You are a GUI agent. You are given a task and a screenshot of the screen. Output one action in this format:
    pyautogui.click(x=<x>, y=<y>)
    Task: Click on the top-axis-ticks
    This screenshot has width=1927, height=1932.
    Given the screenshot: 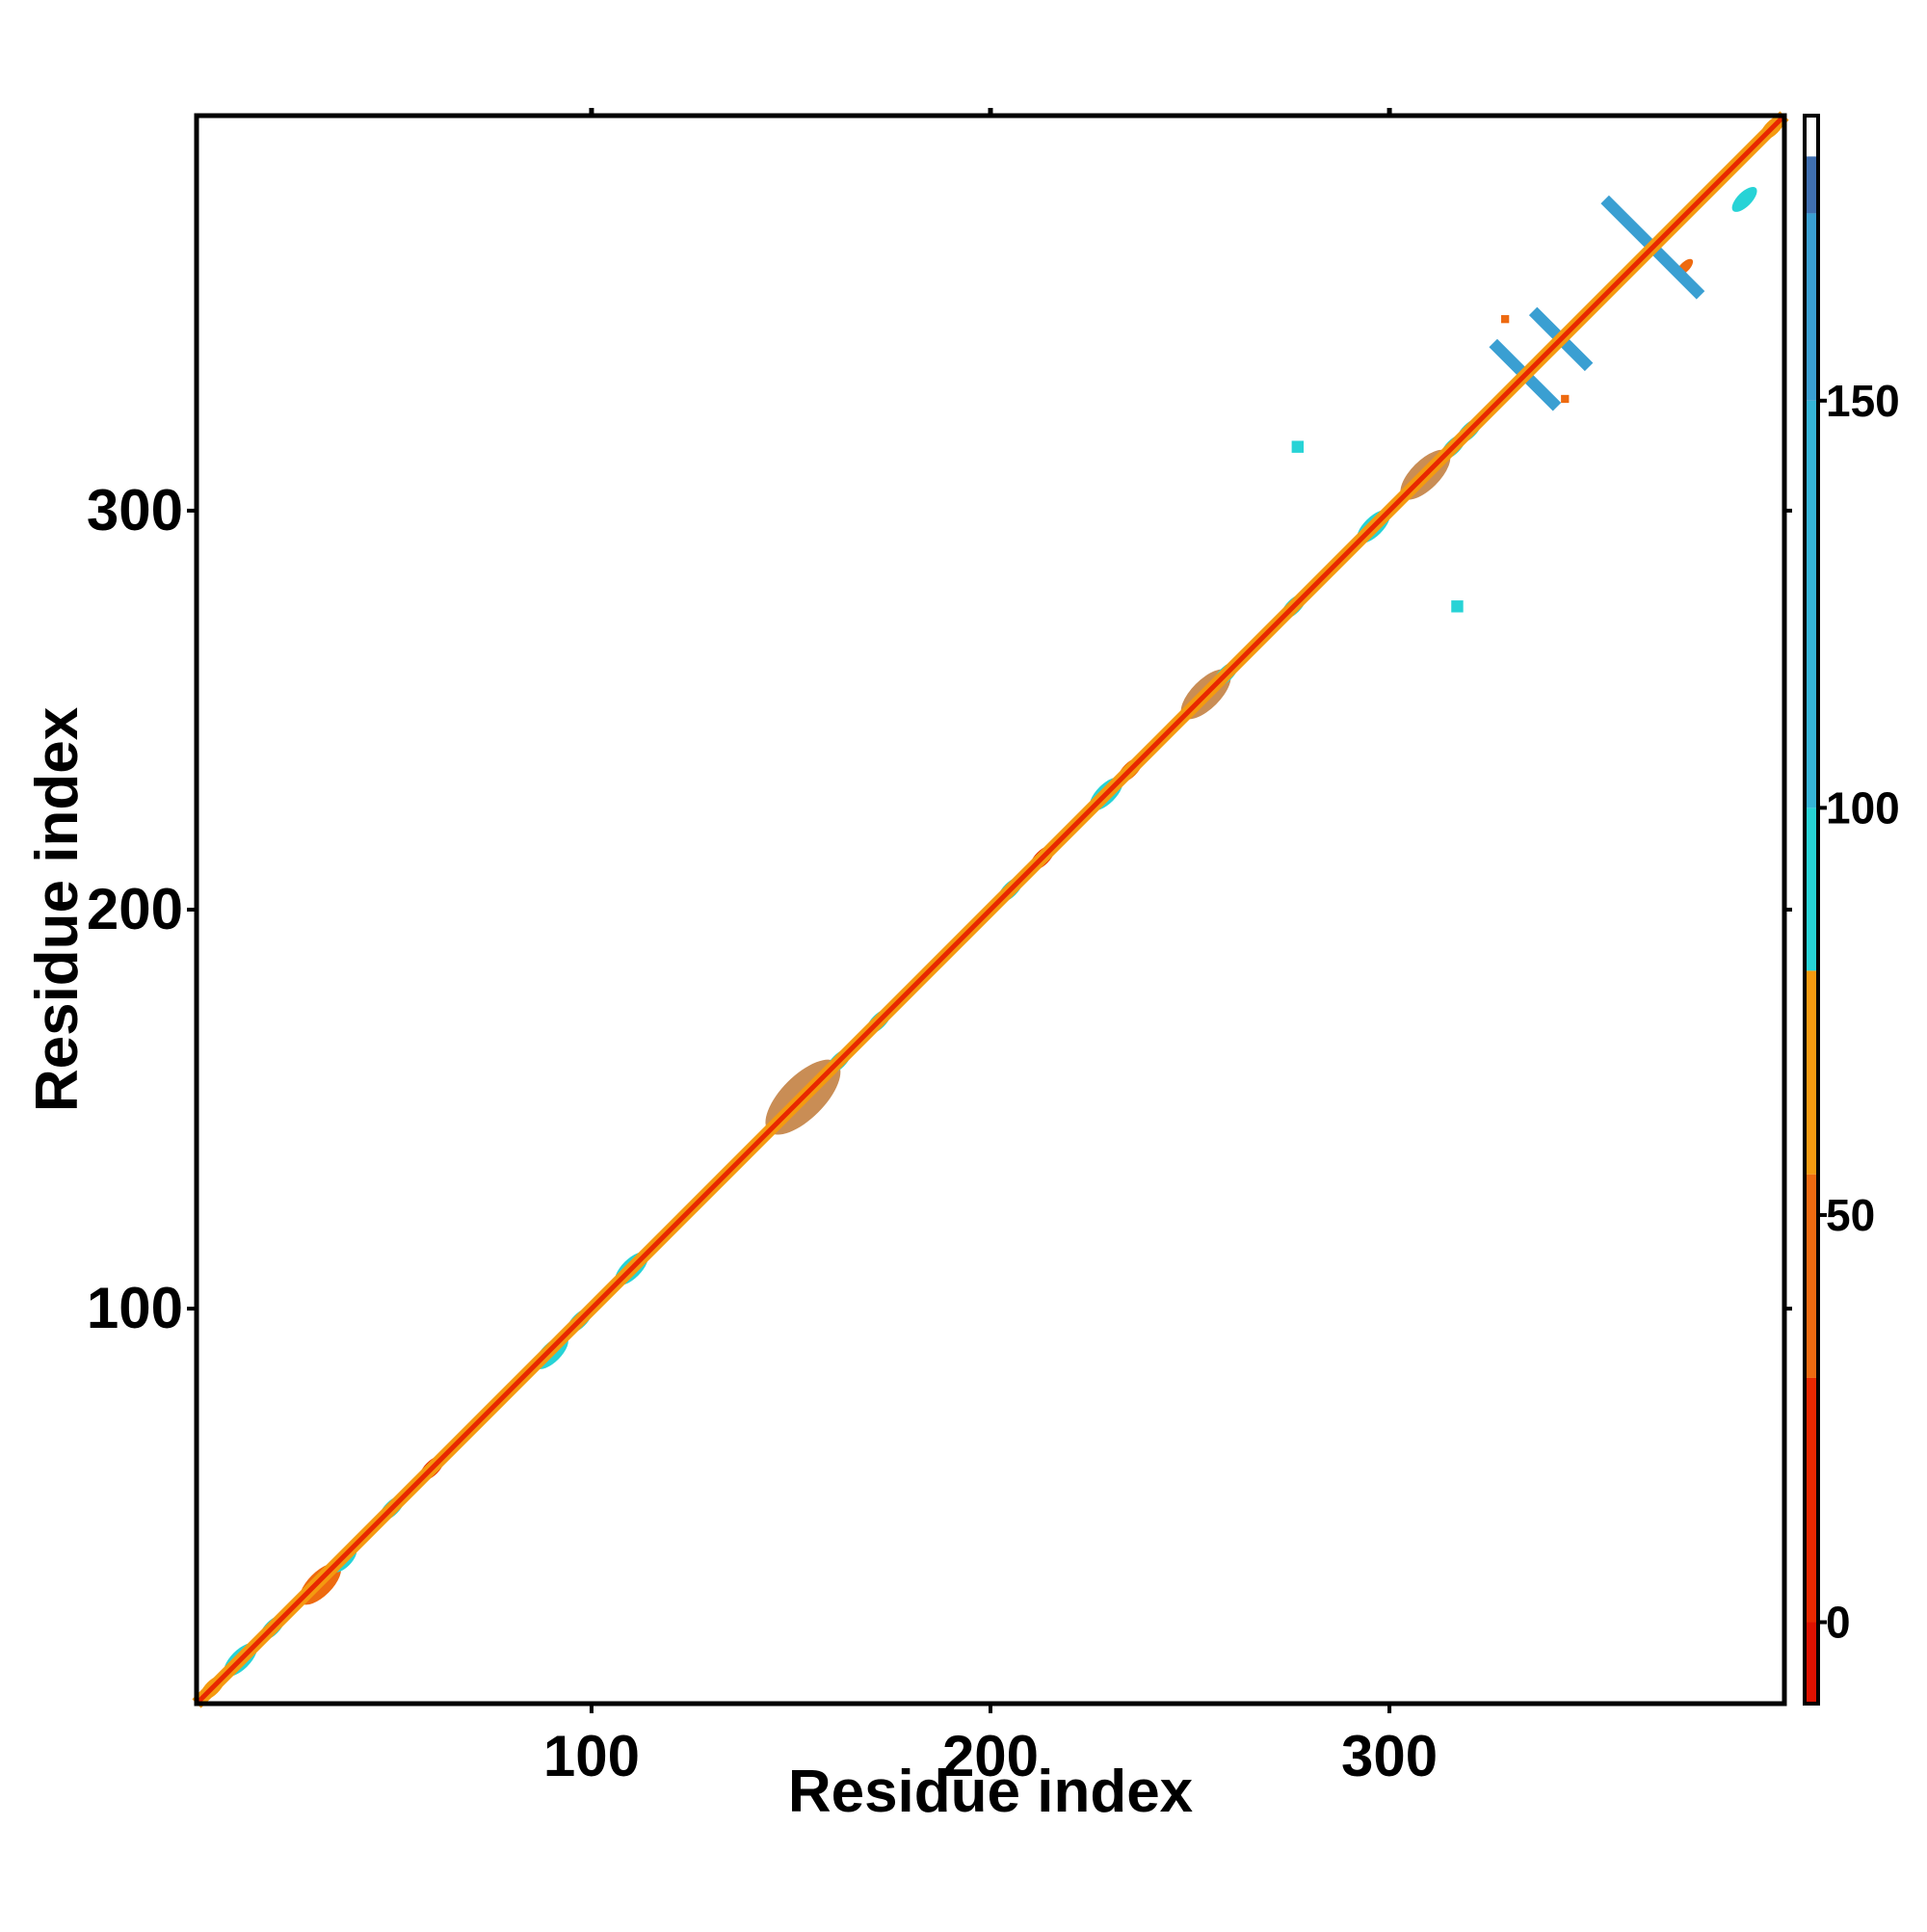 What is the action you would take?
    pyautogui.click(x=991, y=112)
    